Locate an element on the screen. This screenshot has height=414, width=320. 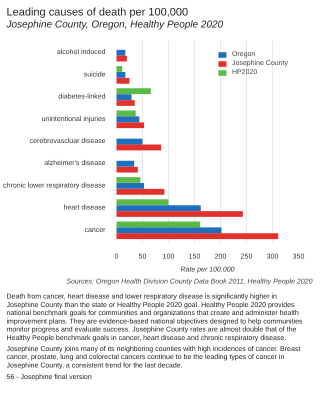
chart-title: Leading causes of death per 100,000 is located at coordinates (97, 12).